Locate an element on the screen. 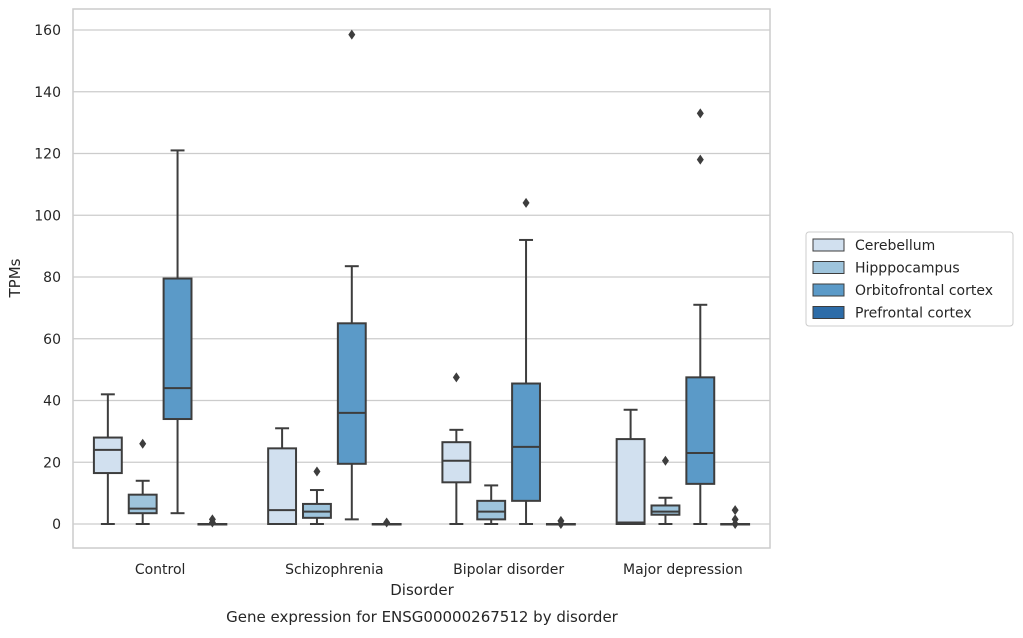 Image resolution: width=1023 pixels, height=638 pixels. x-tick-label: Schizophrenia is located at coordinates (334, 570).